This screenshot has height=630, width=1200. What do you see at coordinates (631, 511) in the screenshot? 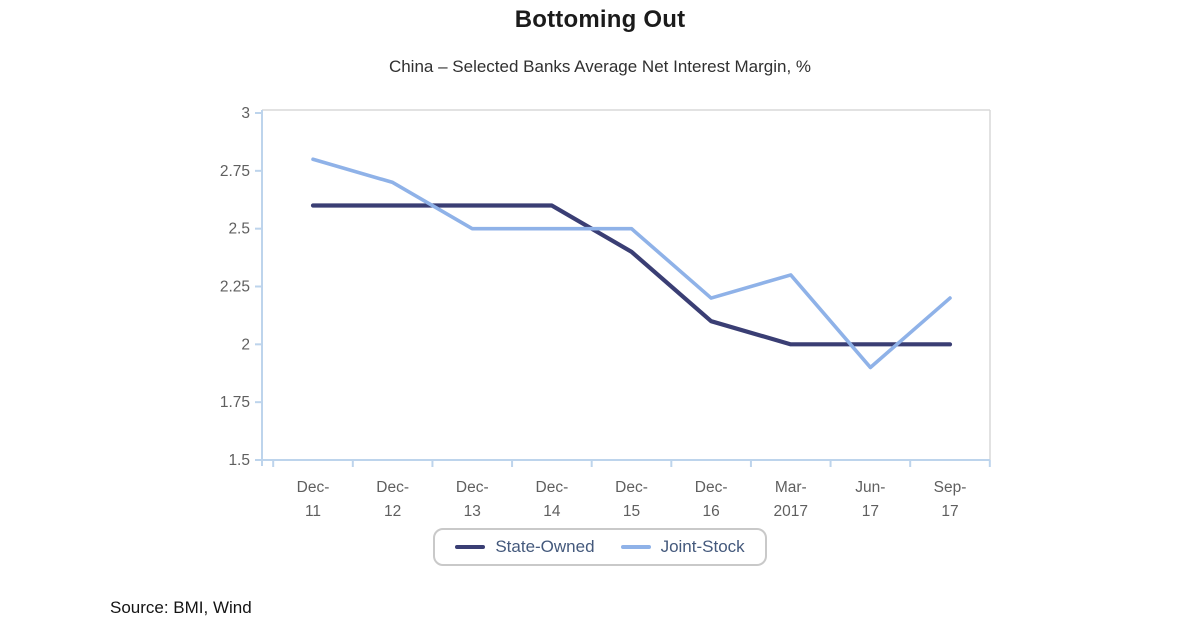
I see `x-axis-tick-label: 15` at bounding box center [631, 511].